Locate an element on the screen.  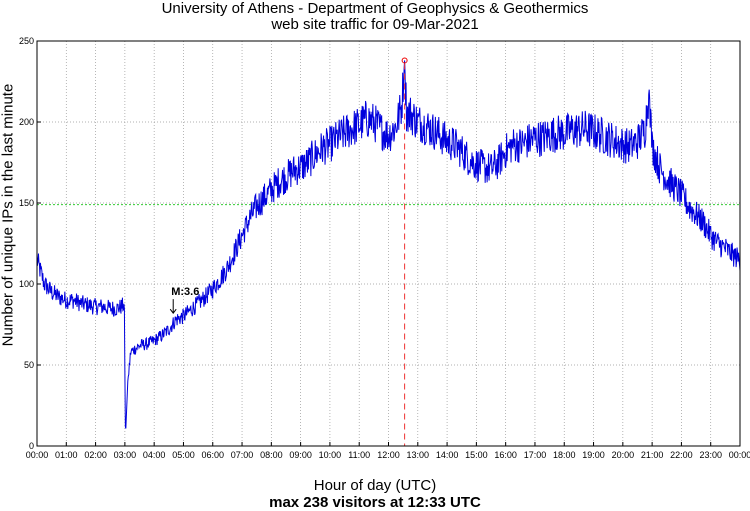
x-tick-label: 16:00 is located at coordinates (505, 455).